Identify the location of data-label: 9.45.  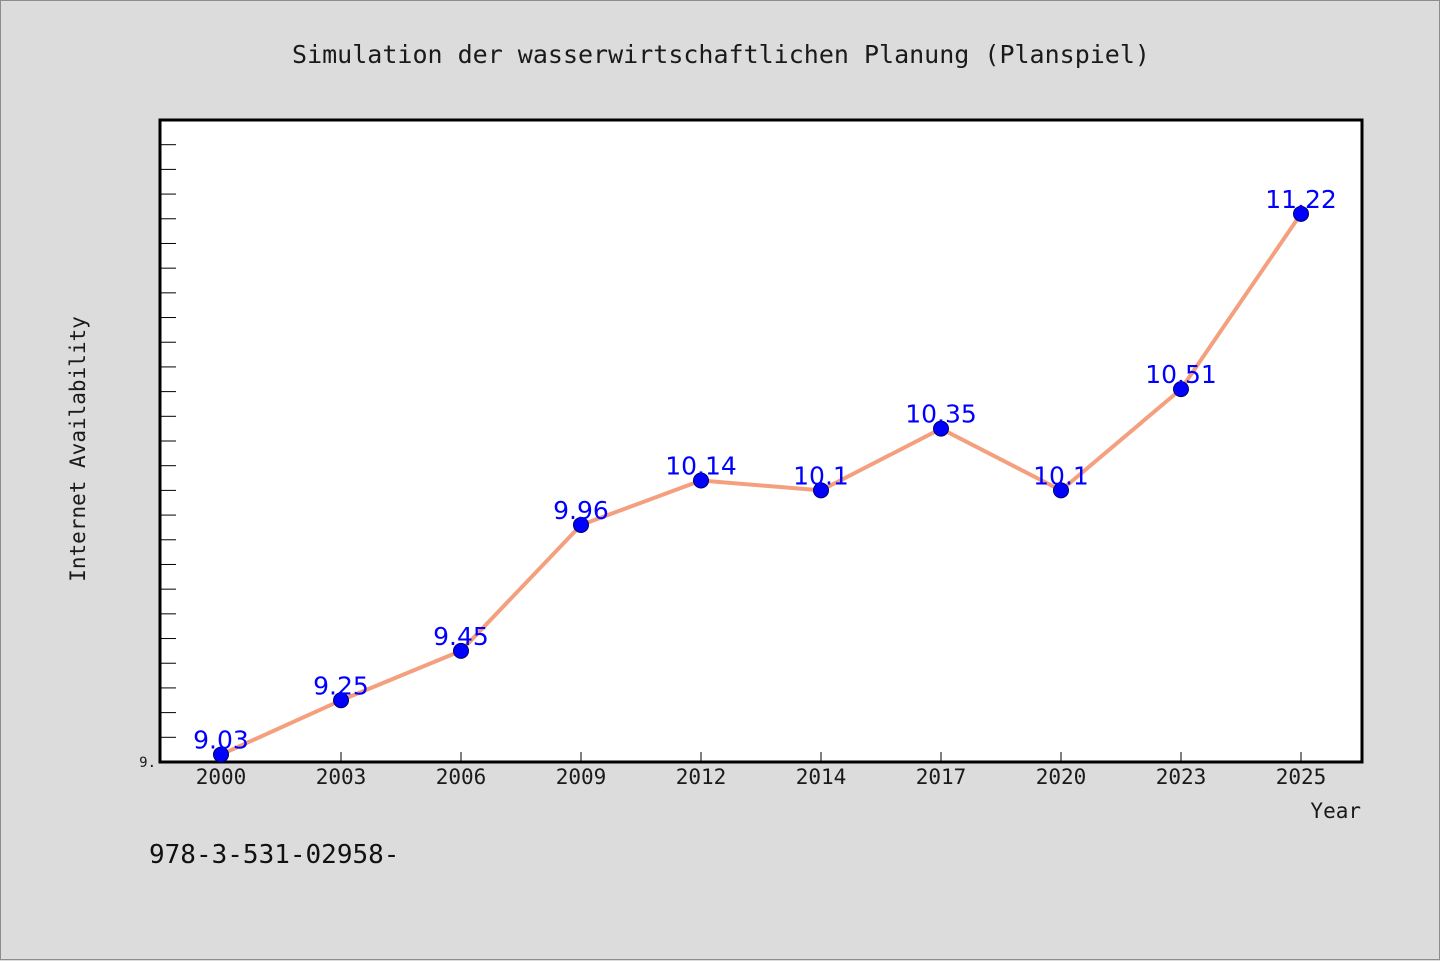
(461, 636).